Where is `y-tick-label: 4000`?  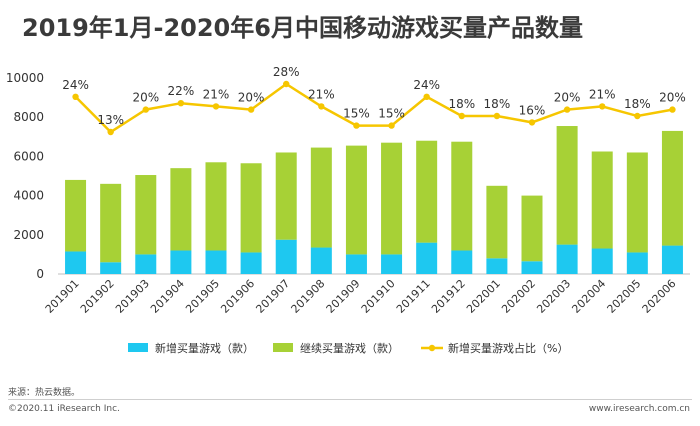 y-tick-label: 4000 is located at coordinates (28, 196).